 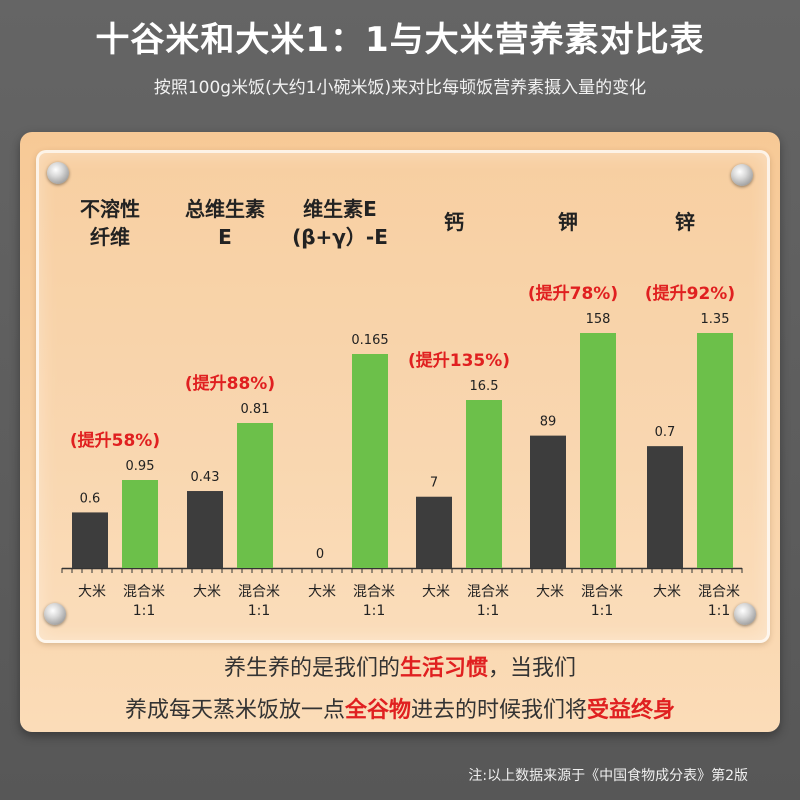 What do you see at coordinates (340, 237) in the screenshot?
I see `category-label: (β+γ）-E` at bounding box center [340, 237].